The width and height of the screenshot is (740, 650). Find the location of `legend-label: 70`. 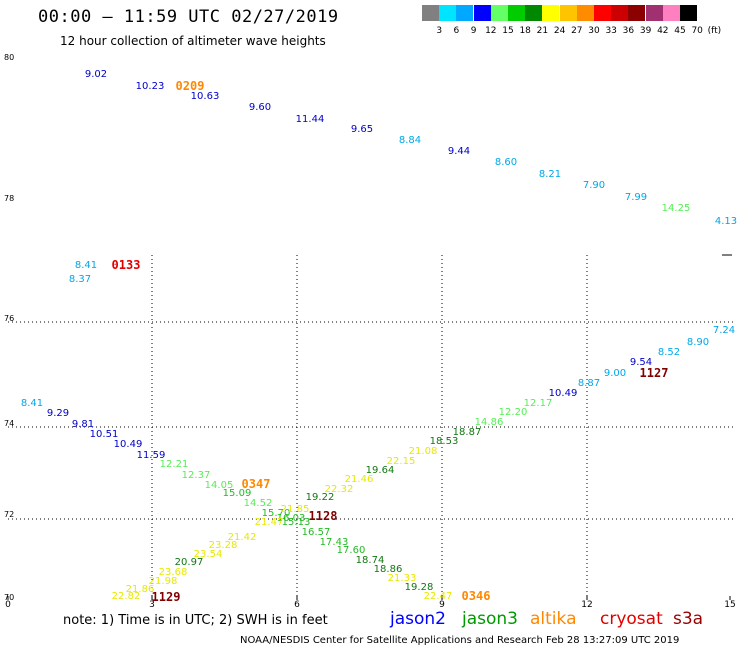

legend-label: 70 is located at coordinates (697, 31).